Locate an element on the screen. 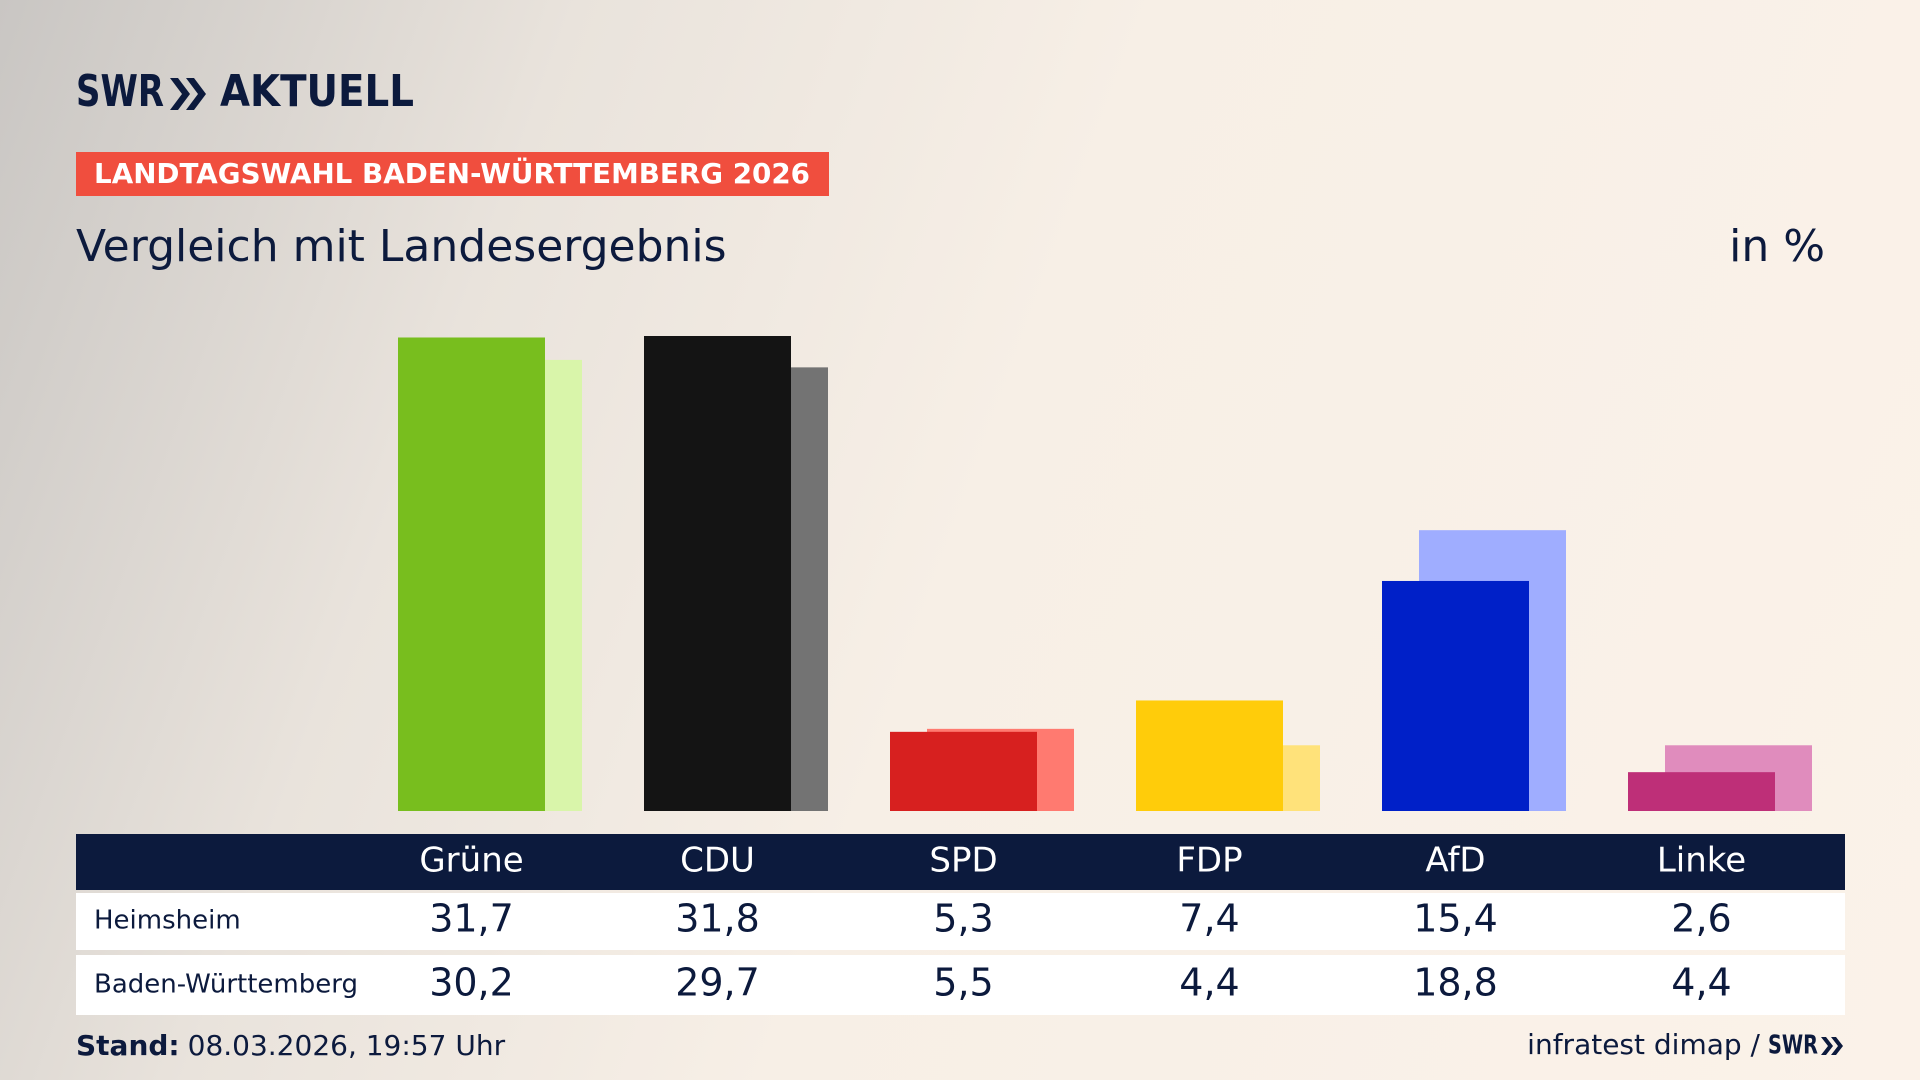  value-label: 2,6 is located at coordinates (1701, 919).